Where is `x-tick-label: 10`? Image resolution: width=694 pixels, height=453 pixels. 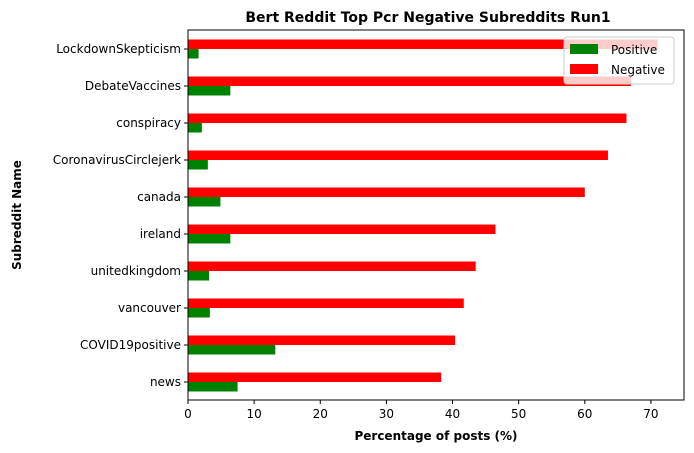 x-tick-label: 10 is located at coordinates (253, 414).